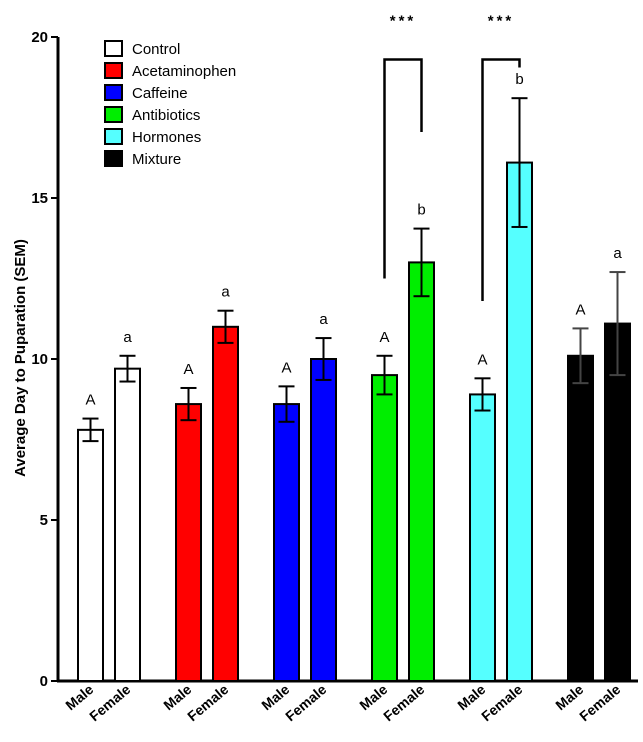  I want to click on y-tick-label: 5, so click(44, 520).